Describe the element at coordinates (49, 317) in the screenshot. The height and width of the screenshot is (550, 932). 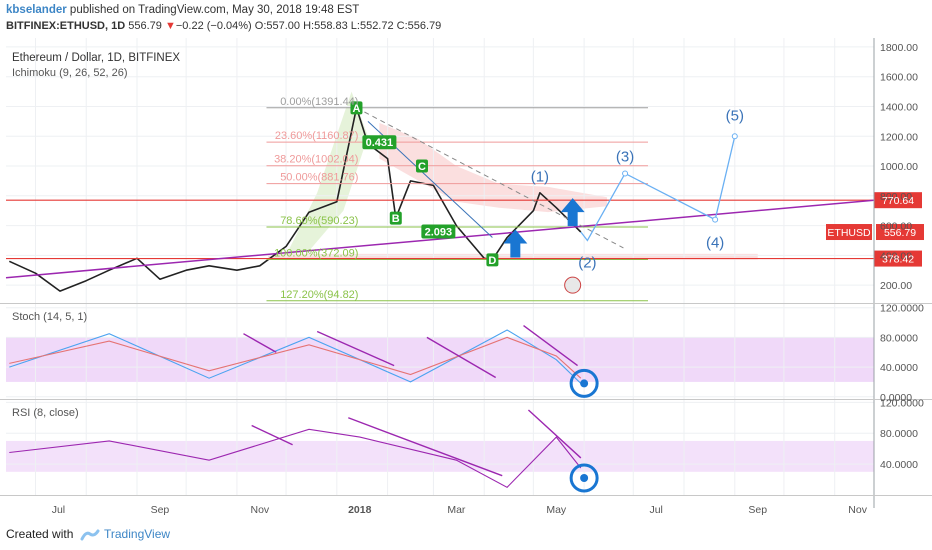
I see `stoch-pane-title: Stoch (14, 5, 1)` at that location.